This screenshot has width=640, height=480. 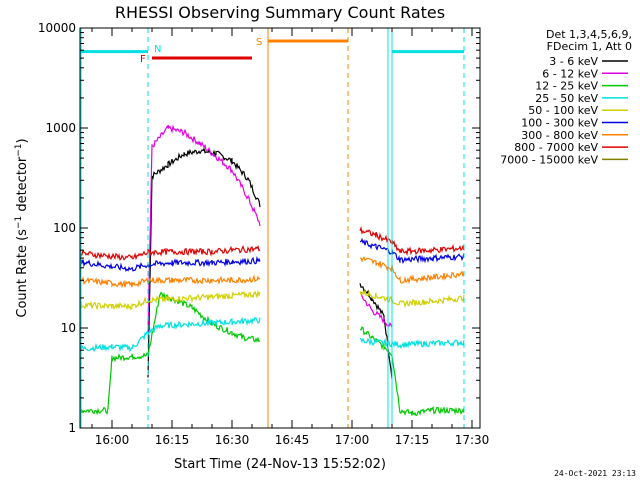 I want to click on legend-entry-8: 7000 - 15000 keV, so click(x=549, y=159).